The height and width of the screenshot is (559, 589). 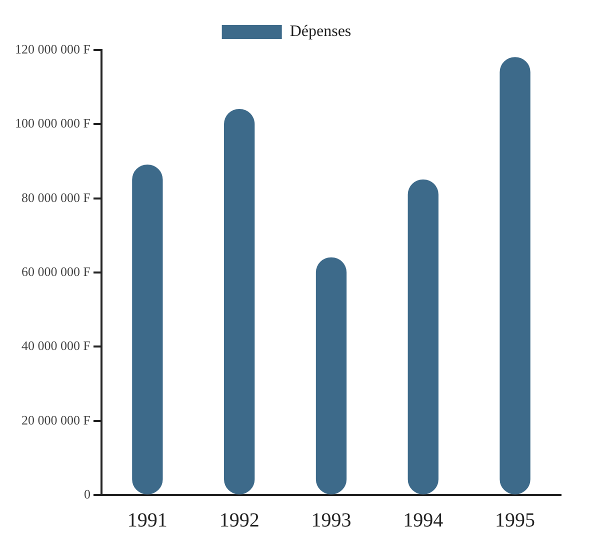 I want to click on y-tick-label: 120 000 000 F, so click(x=52, y=48).